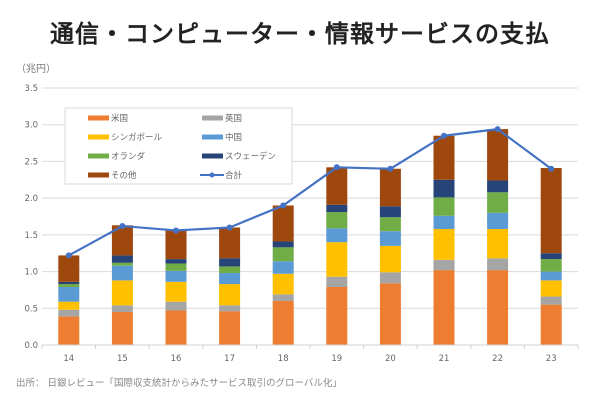  What do you see at coordinates (31, 89) in the screenshot?
I see `y-tick-label: 3.5` at bounding box center [31, 89].